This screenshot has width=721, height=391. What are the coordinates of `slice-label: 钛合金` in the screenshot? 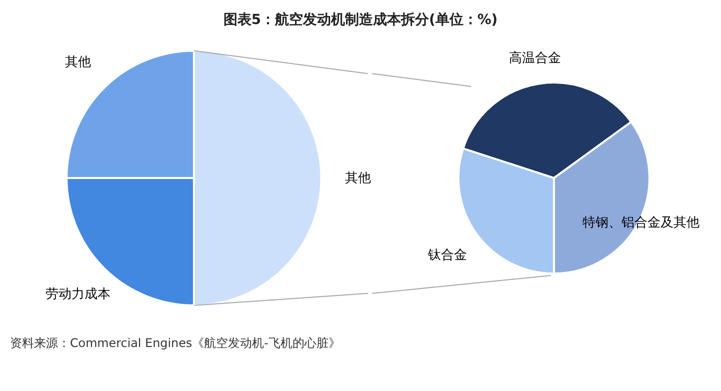 It's located at (447, 256).